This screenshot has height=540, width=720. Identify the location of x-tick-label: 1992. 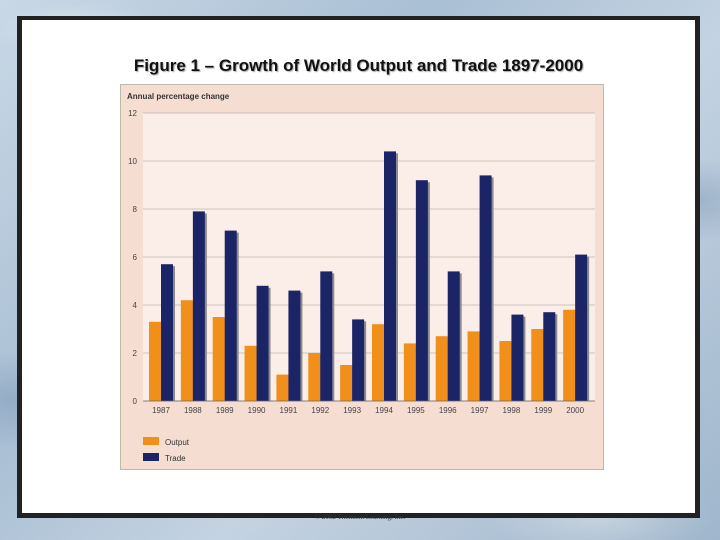
(320, 410).